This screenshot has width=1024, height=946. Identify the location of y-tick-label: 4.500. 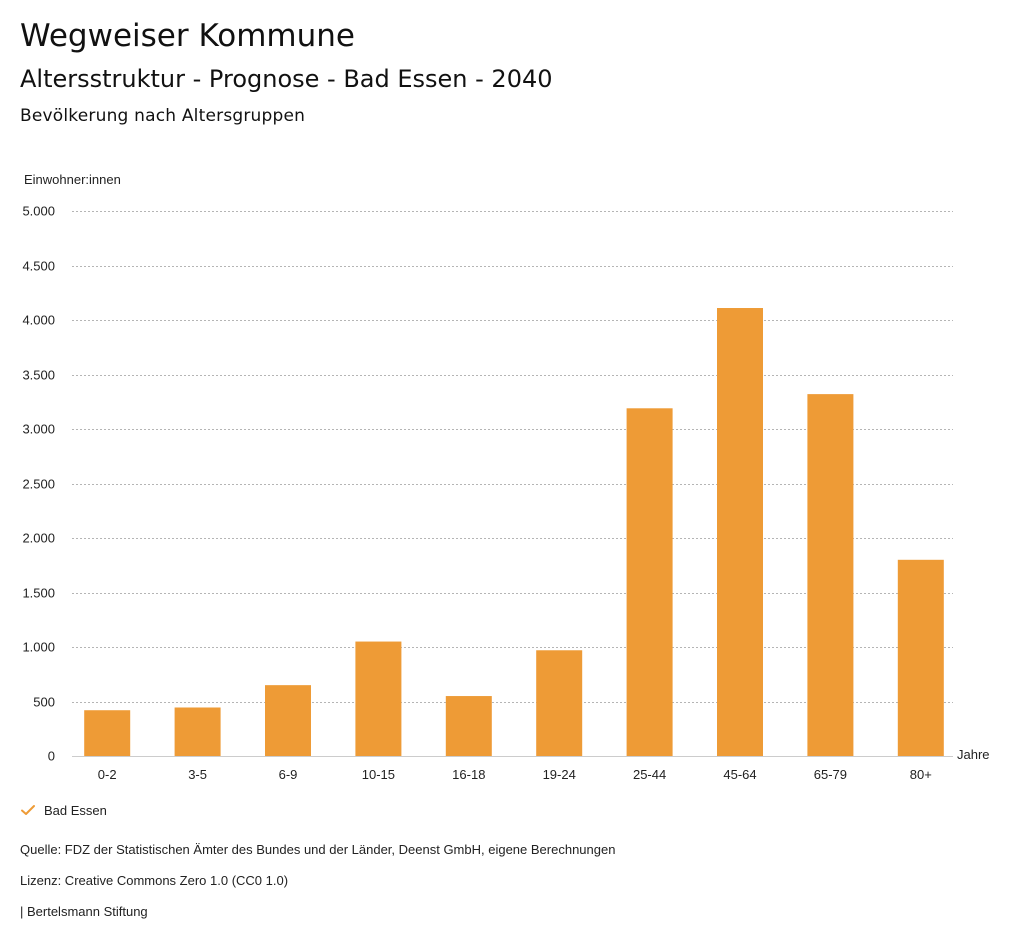
(38, 266).